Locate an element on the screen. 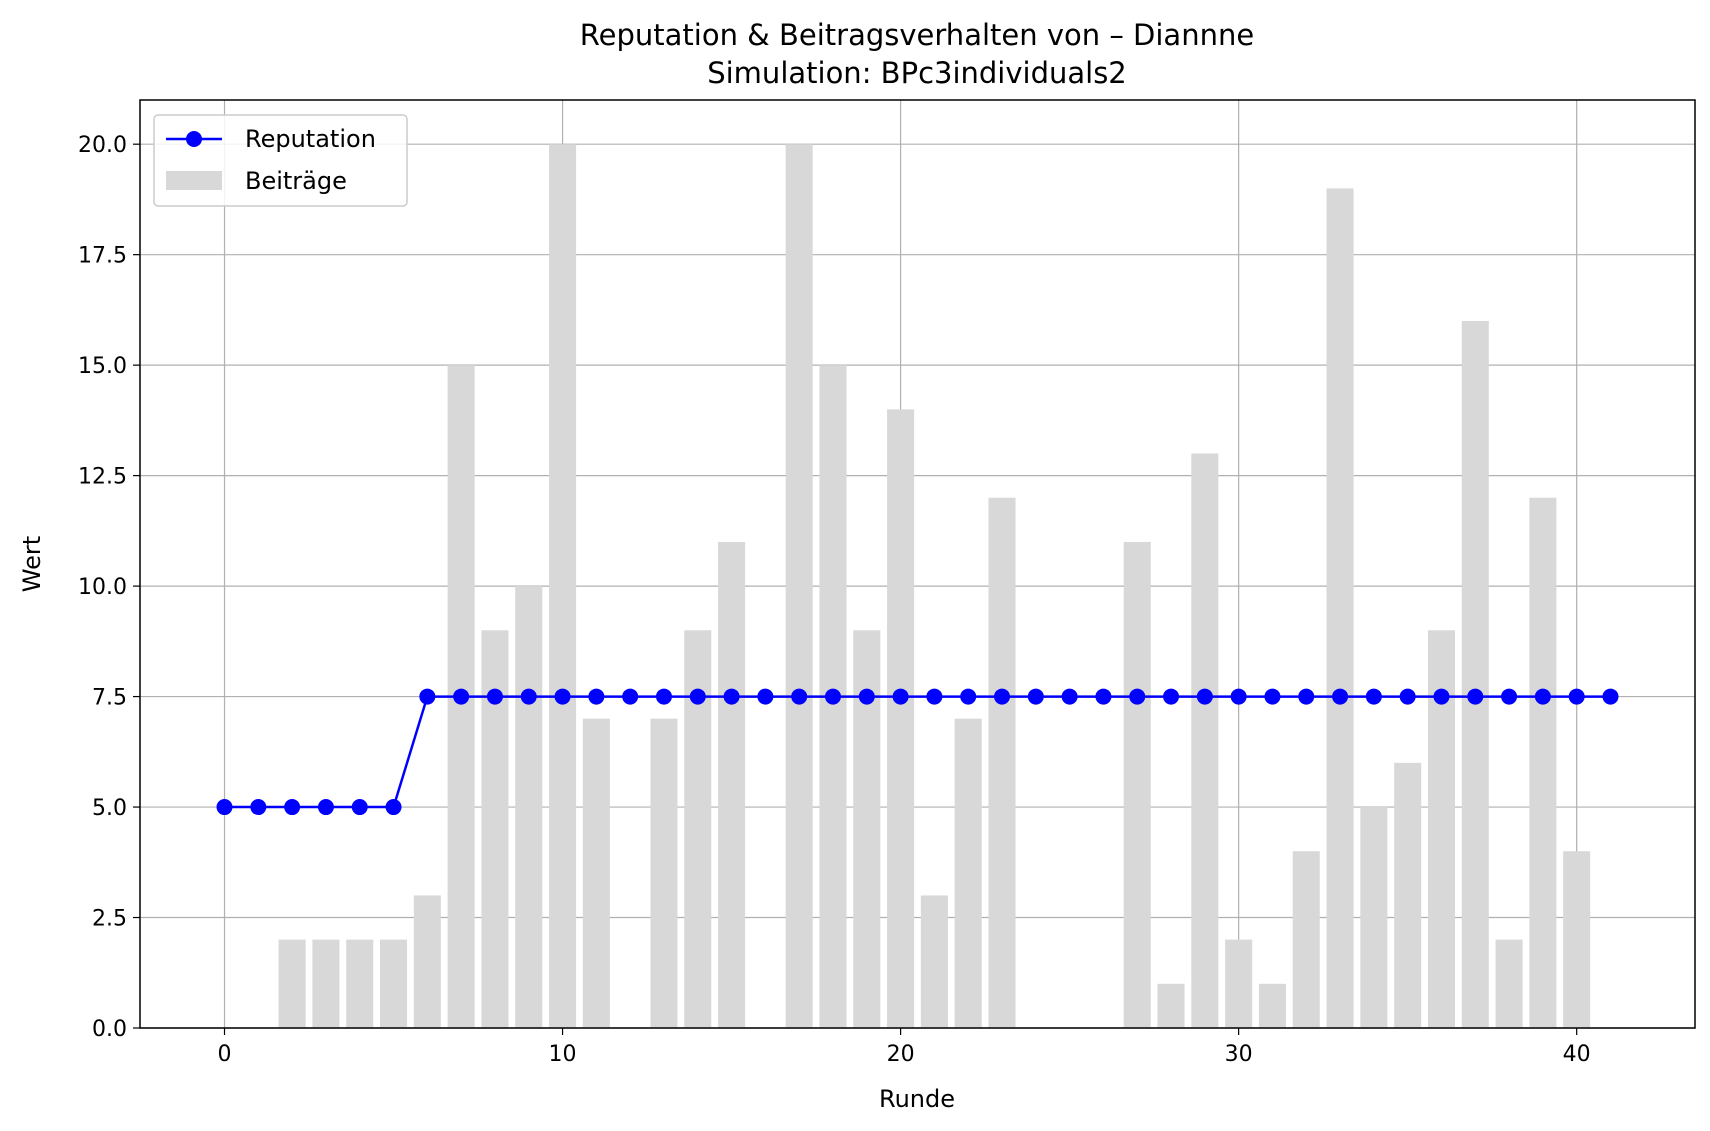 This screenshot has width=1710, height=1131. y-tick-label: 2.5 is located at coordinates (109, 919).